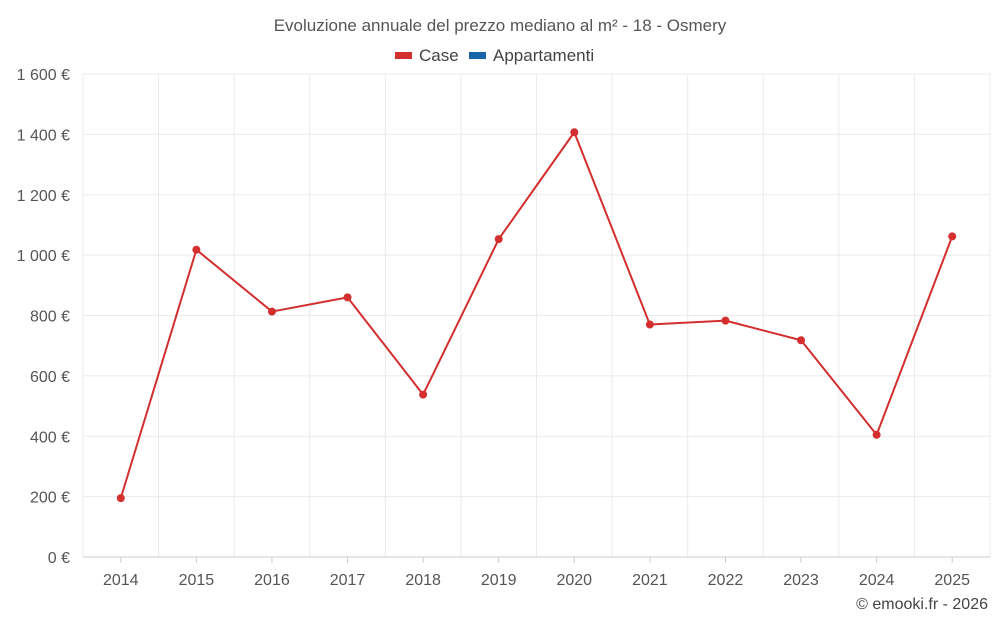  Describe the element at coordinates (403, 55) in the screenshot. I see `legend-swatch-case` at that location.